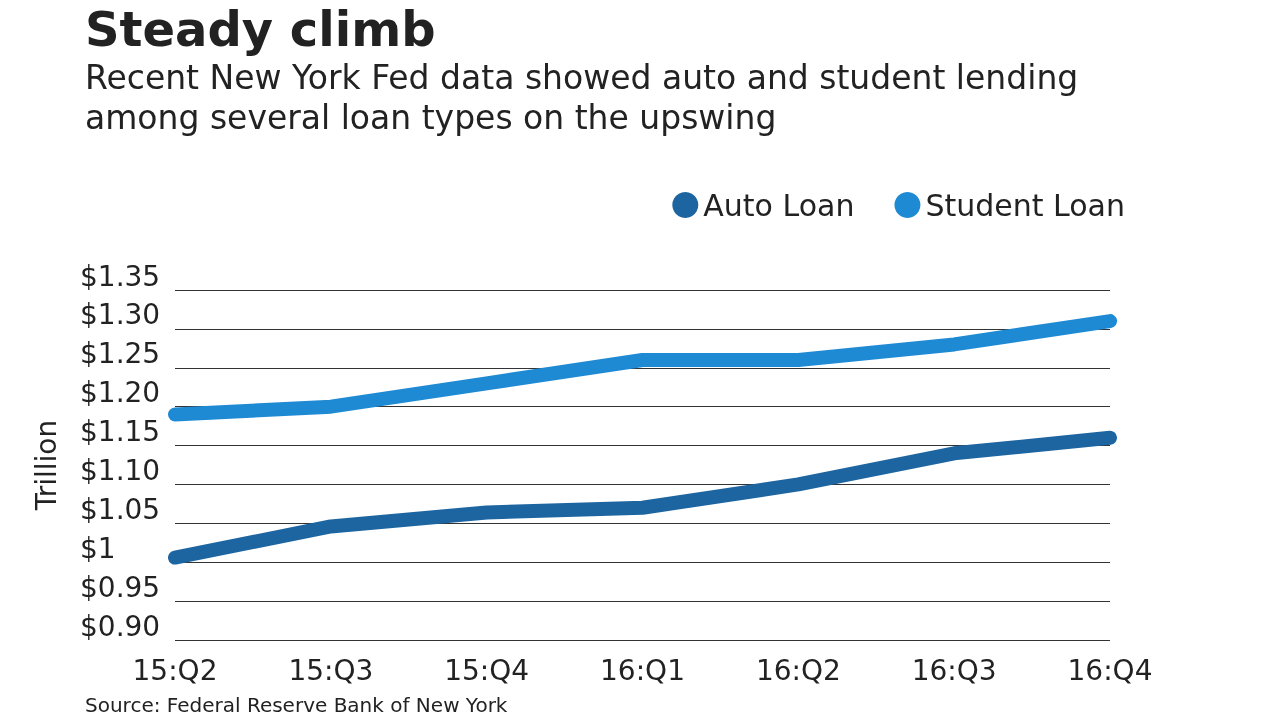 This screenshot has width=1280, height=720. Describe the element at coordinates (296, 705) in the screenshot. I see `source-note: Source: Federal Reserve Bank of New York` at that location.